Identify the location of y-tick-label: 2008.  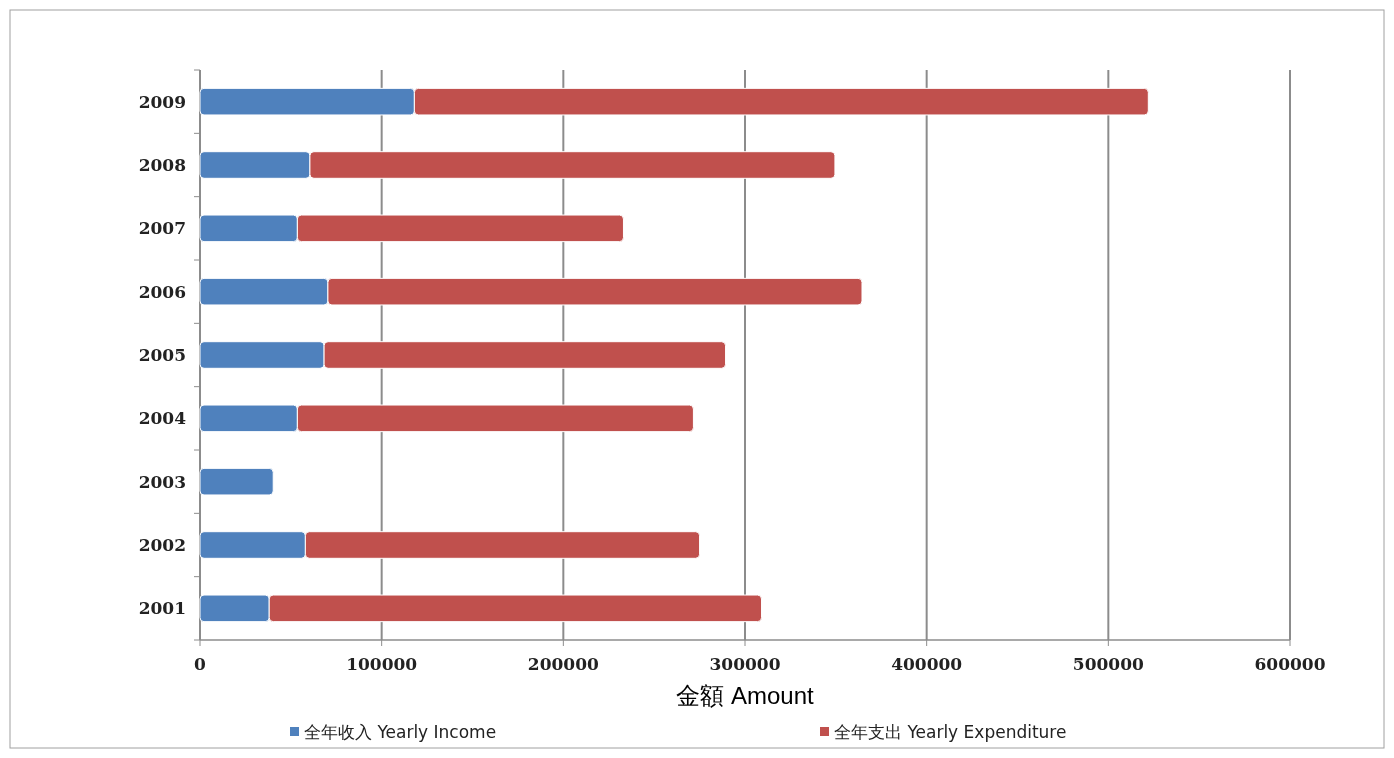
(162, 165).